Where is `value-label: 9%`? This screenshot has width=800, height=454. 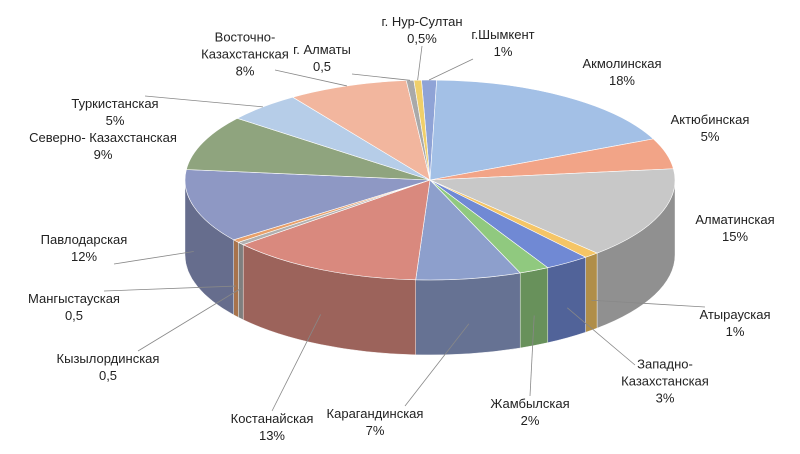
value-label: 9% is located at coordinates (103, 154).